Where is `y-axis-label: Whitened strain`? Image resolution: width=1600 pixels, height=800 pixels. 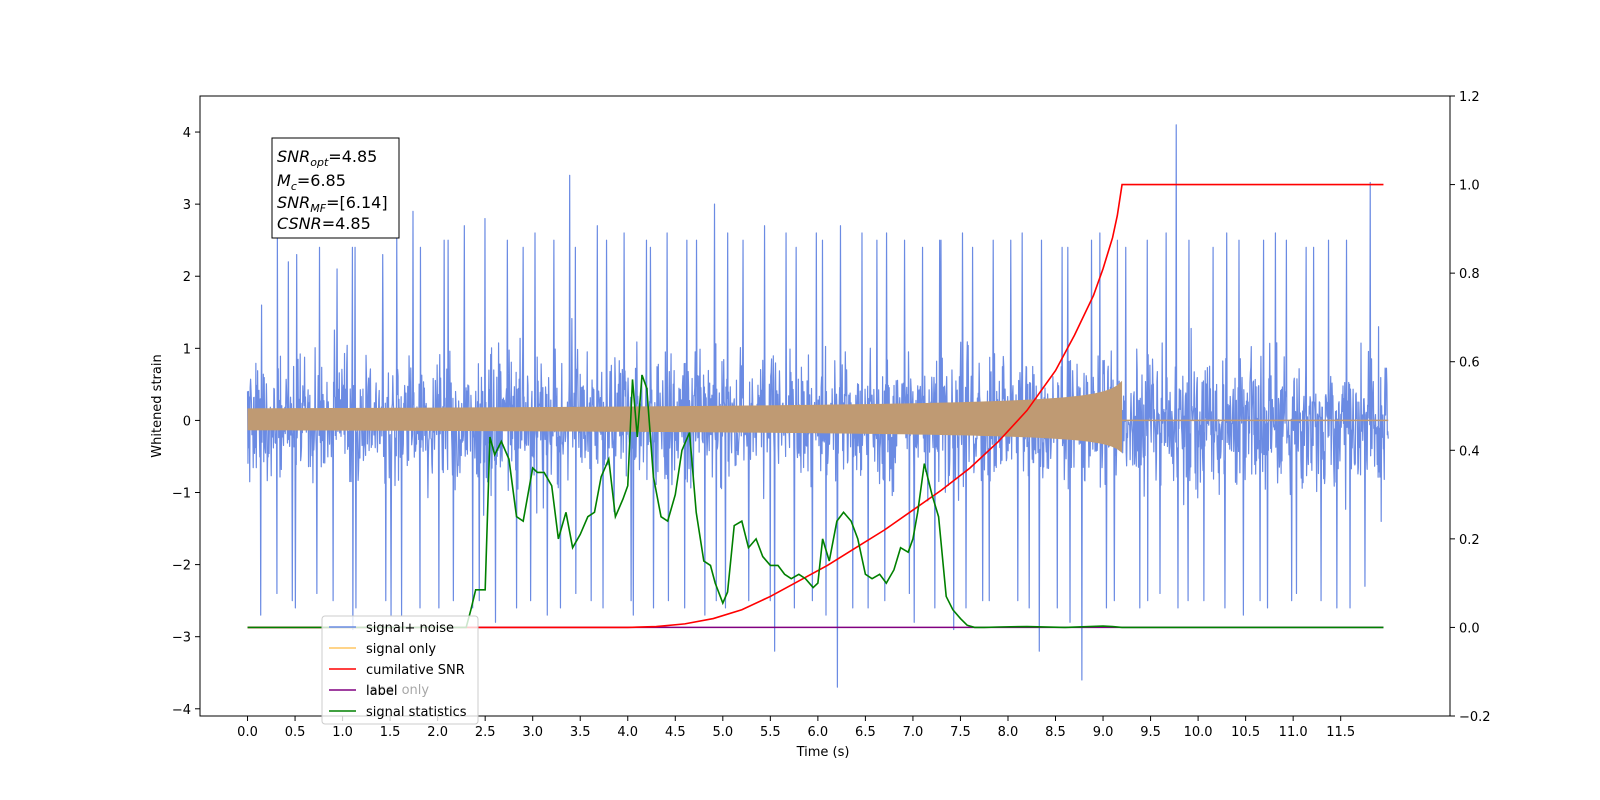
y-axis-label: Whitened strain is located at coordinates (157, 405).